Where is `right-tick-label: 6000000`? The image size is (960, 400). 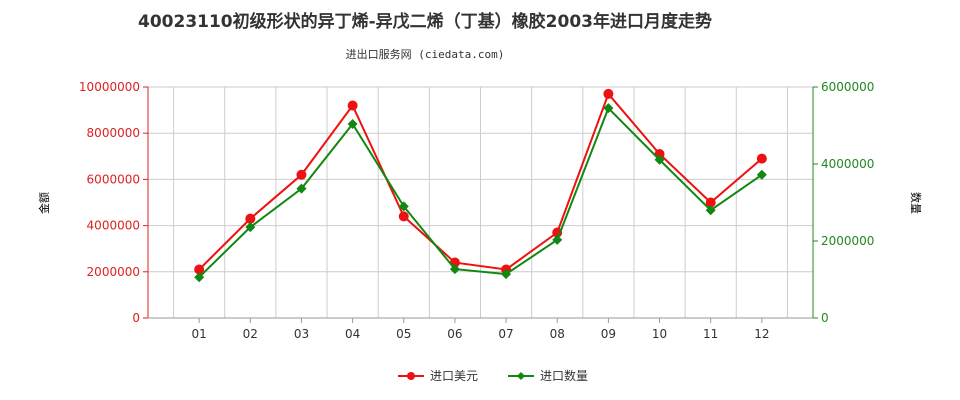 right-tick-label: 6000000 is located at coordinates (847, 87).